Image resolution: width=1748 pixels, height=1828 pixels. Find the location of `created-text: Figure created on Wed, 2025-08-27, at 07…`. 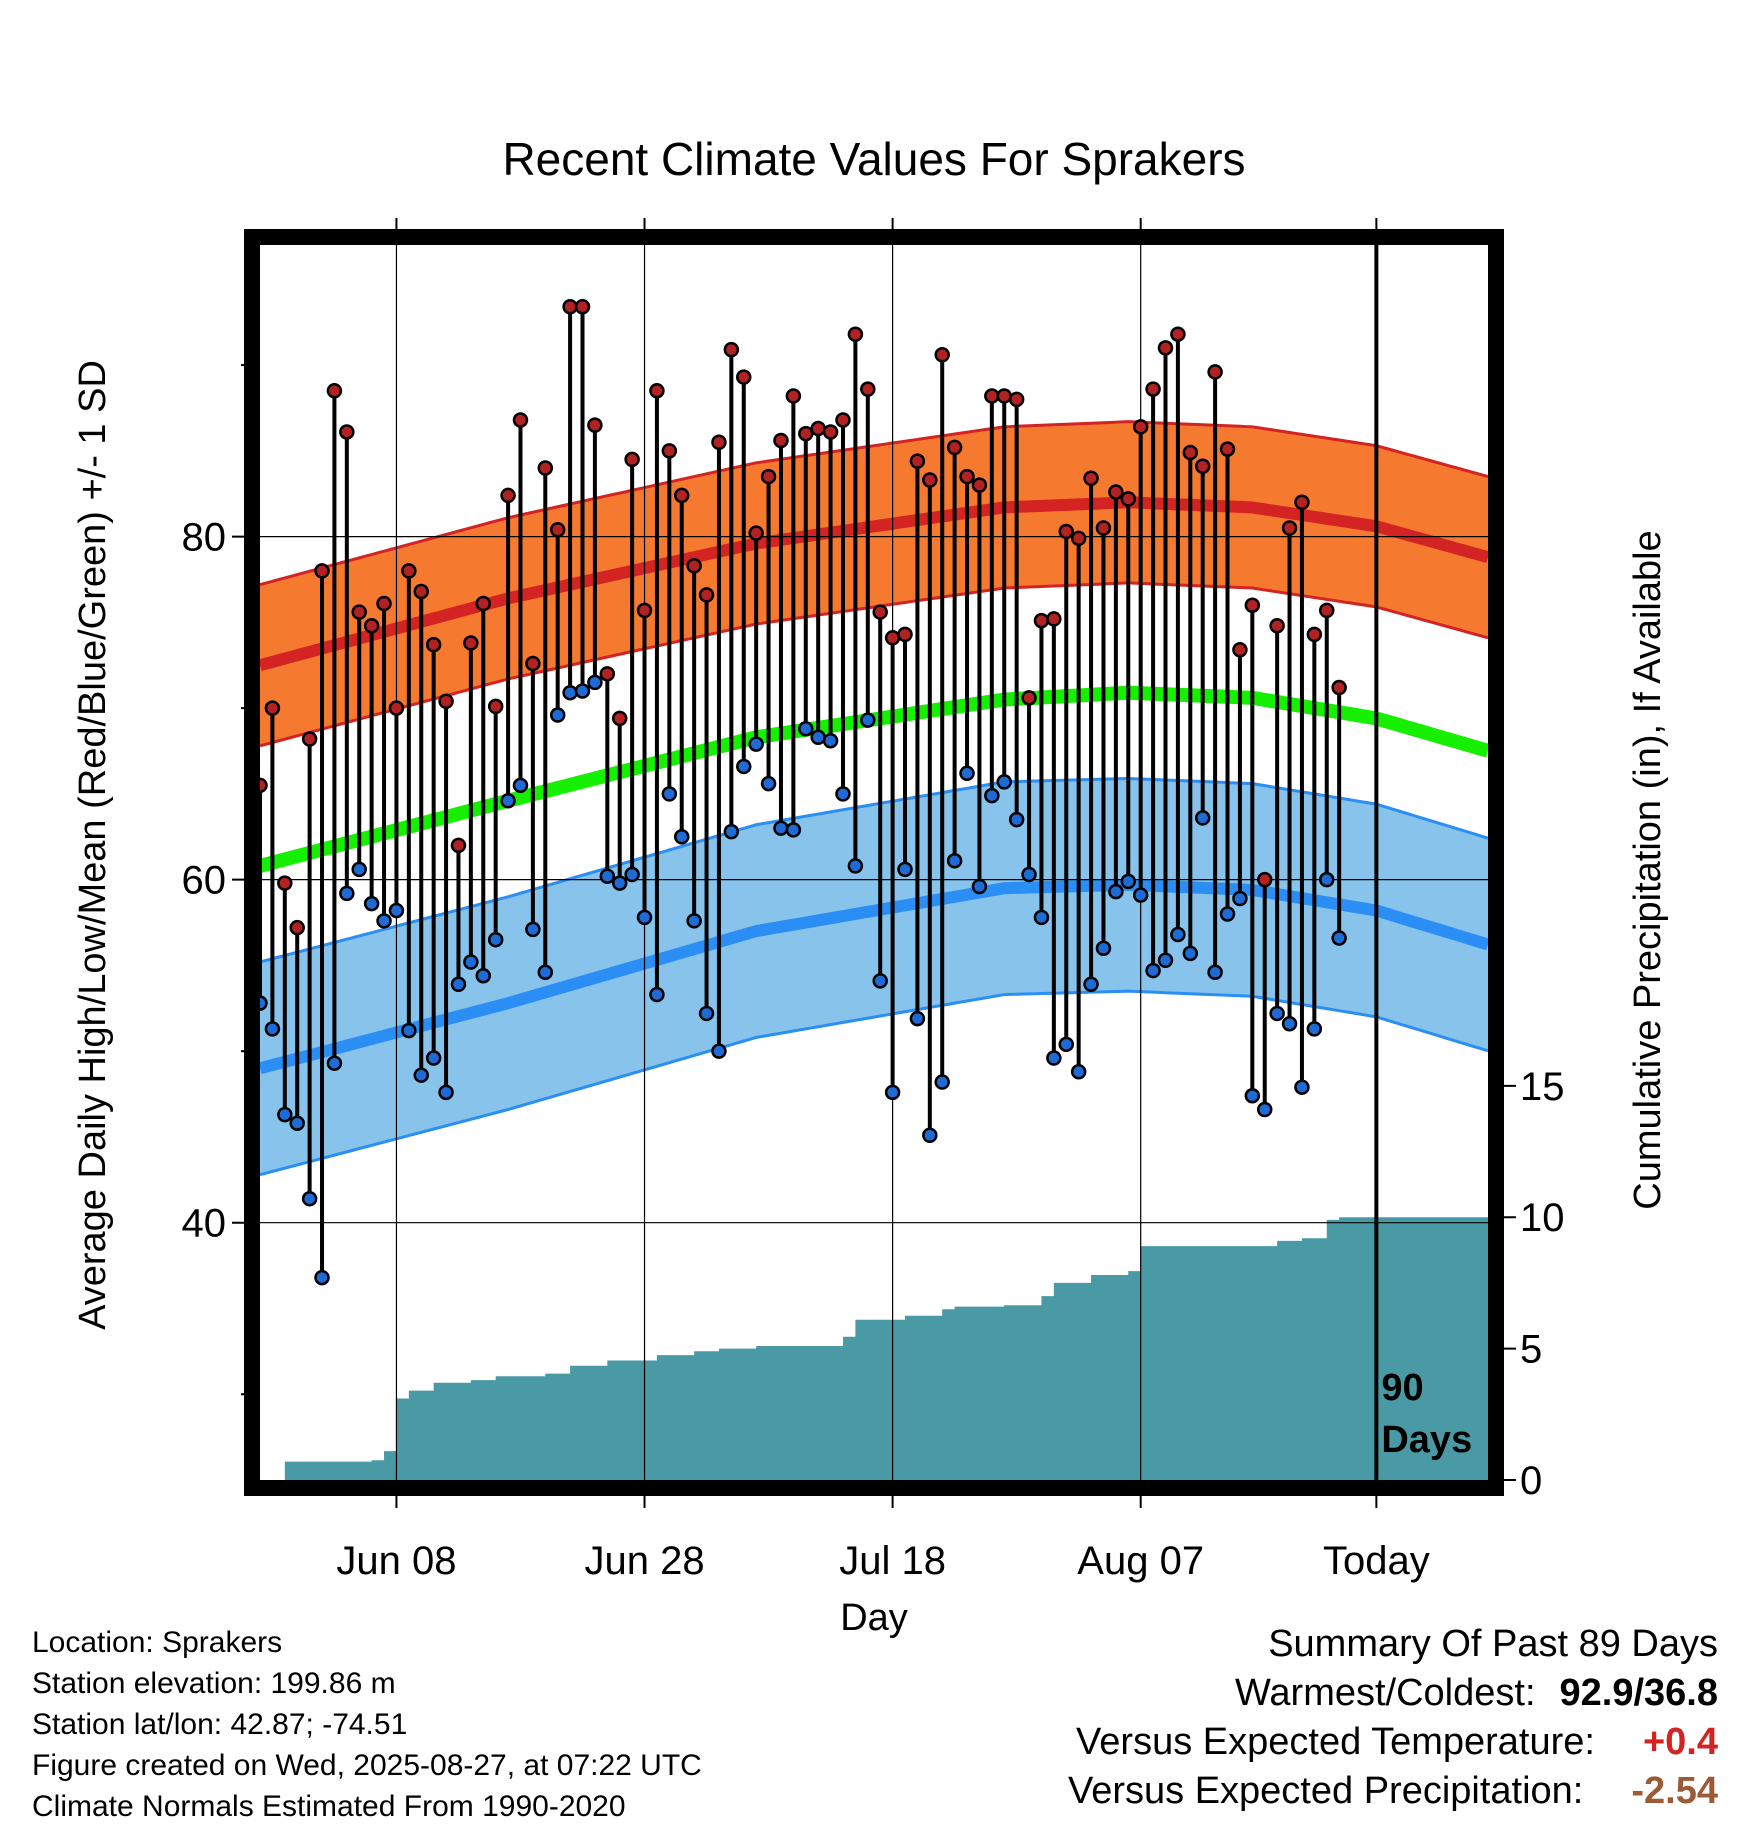

created-text: Figure created on Wed, 2025-08-27, at 07… is located at coordinates (367, 1765).